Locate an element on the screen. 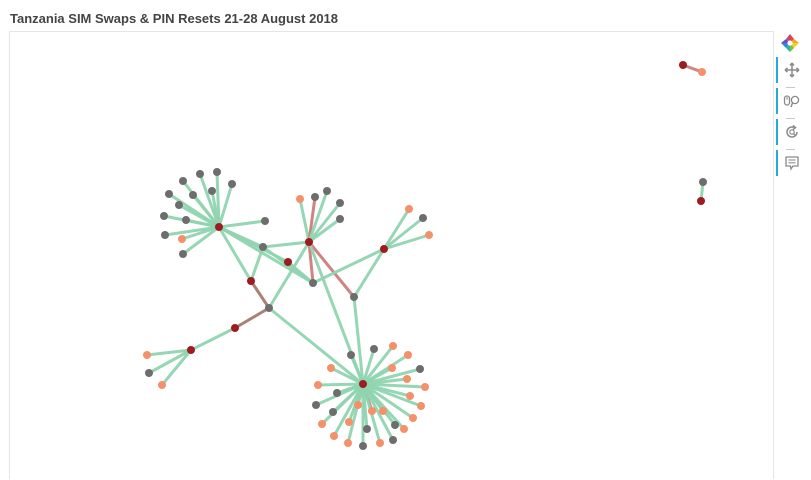  pan-tool is located at coordinates (791, 70).